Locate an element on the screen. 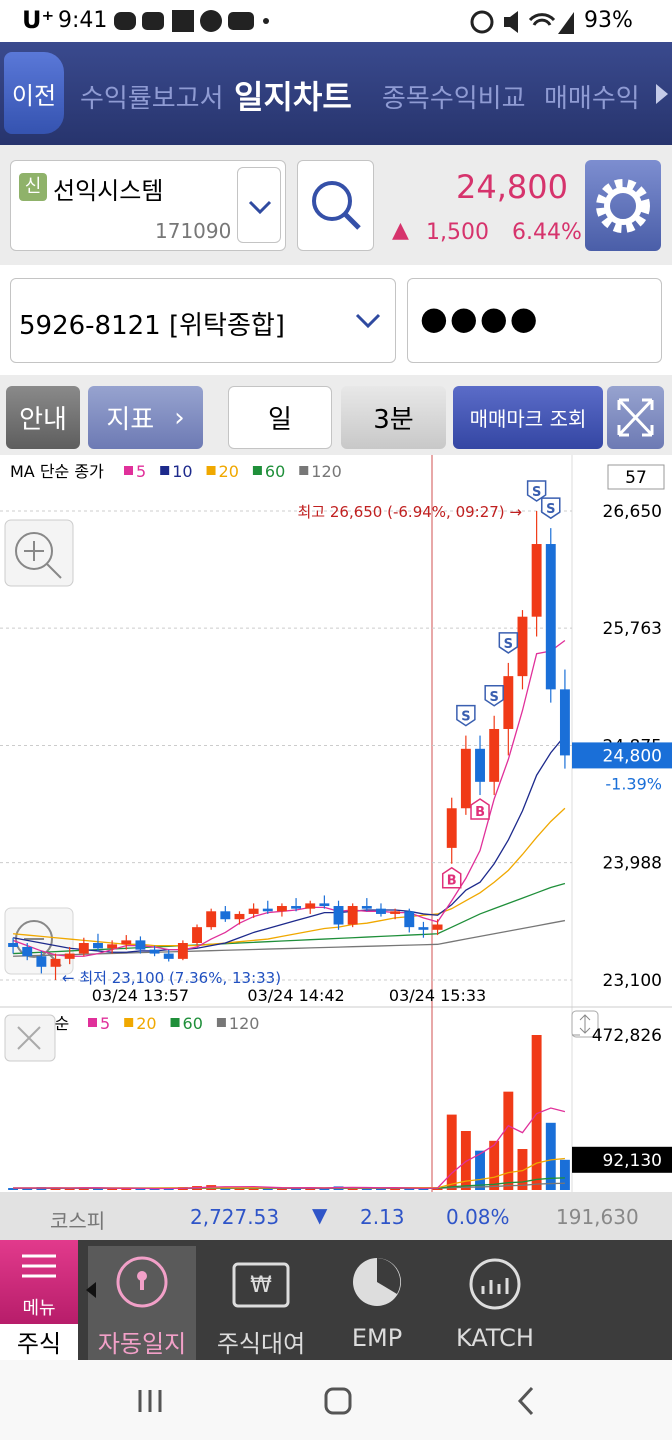  tab-bar: 이전 수익률보고서 일지차트 종목수익비교 매매수익 is located at coordinates (336, 93).